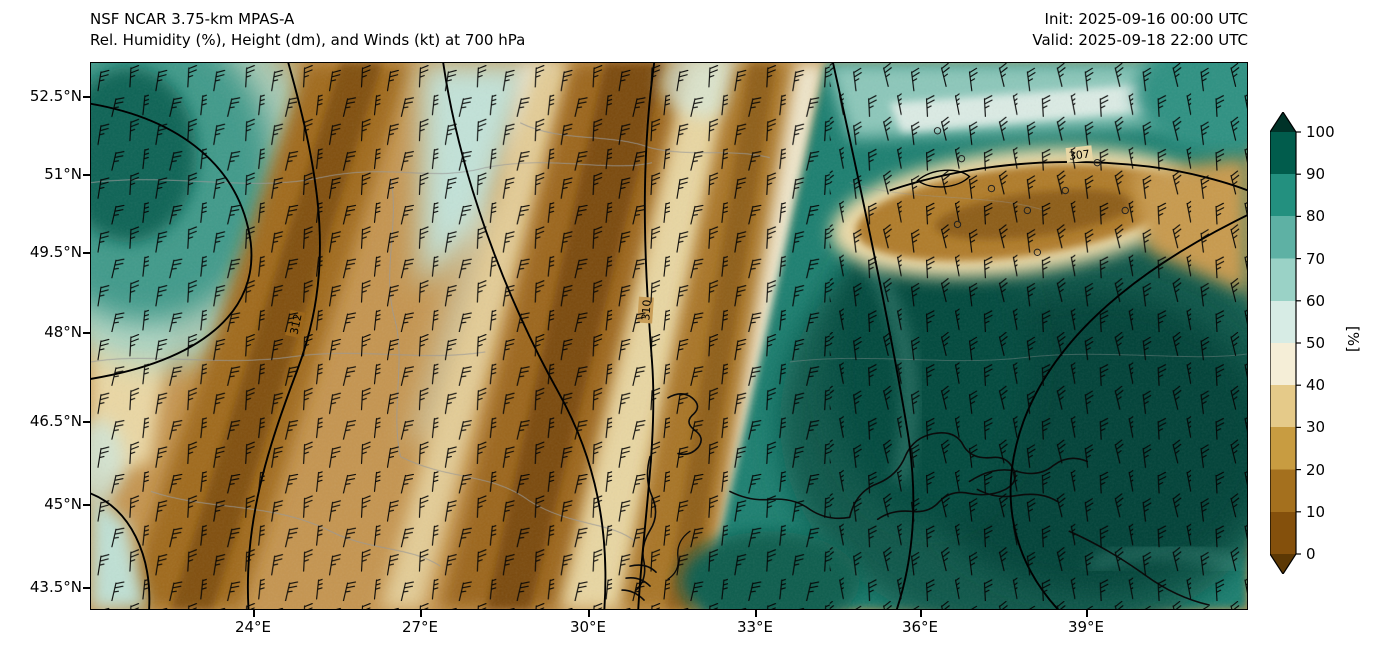  What do you see at coordinates (588, 627) in the screenshot?
I see `xtick-30e: 30°E` at bounding box center [588, 627].